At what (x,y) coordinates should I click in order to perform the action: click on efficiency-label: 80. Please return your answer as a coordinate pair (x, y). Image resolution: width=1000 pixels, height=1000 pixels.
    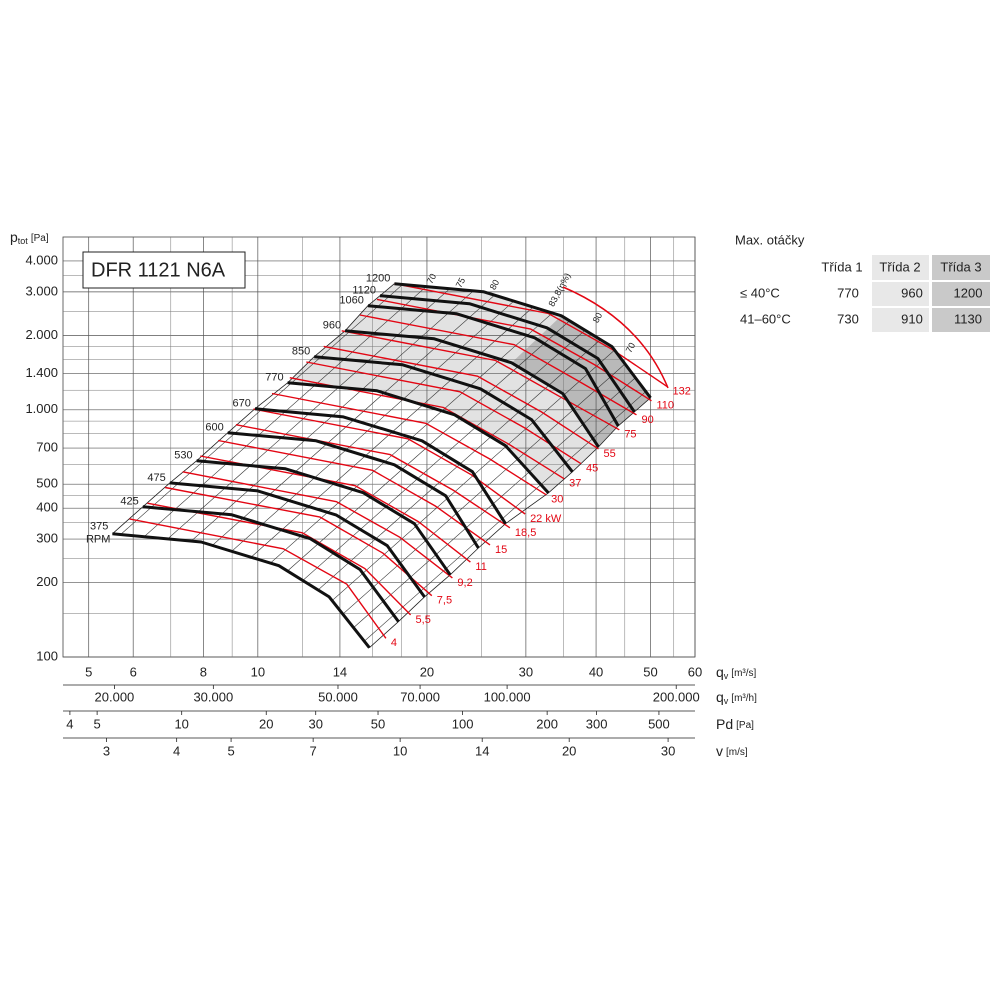
    Looking at the image, I should click on (598, 318).